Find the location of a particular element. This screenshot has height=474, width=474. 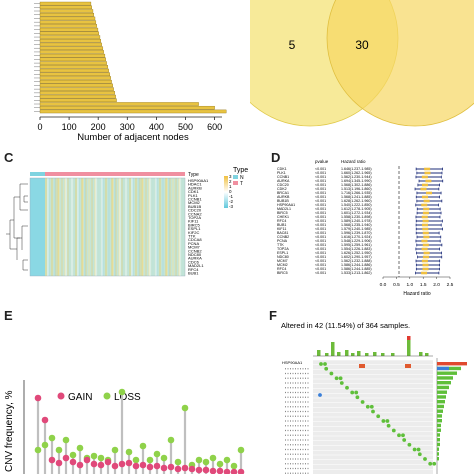

forest-x-tick-label: 1.5 is located at coordinates (423, 285).